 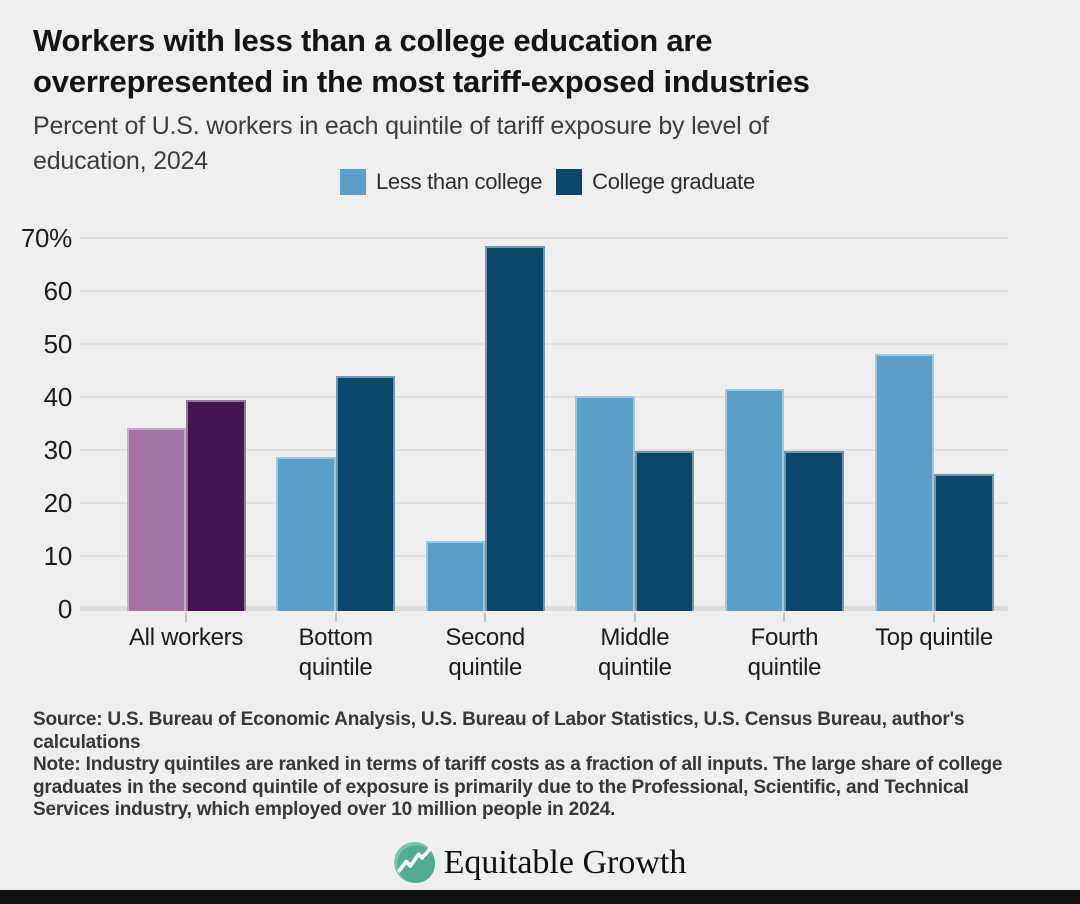 I want to click on x-axis-label-line: Fourth, so click(x=784, y=637).